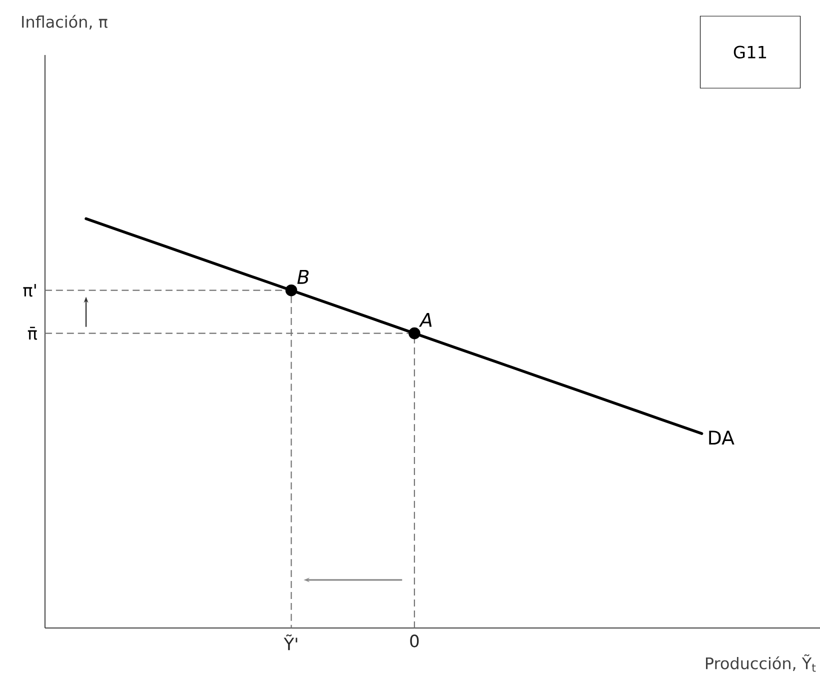  Describe the element at coordinates (414, 641) in the screenshot. I see `x-tick-label: 0` at that location.